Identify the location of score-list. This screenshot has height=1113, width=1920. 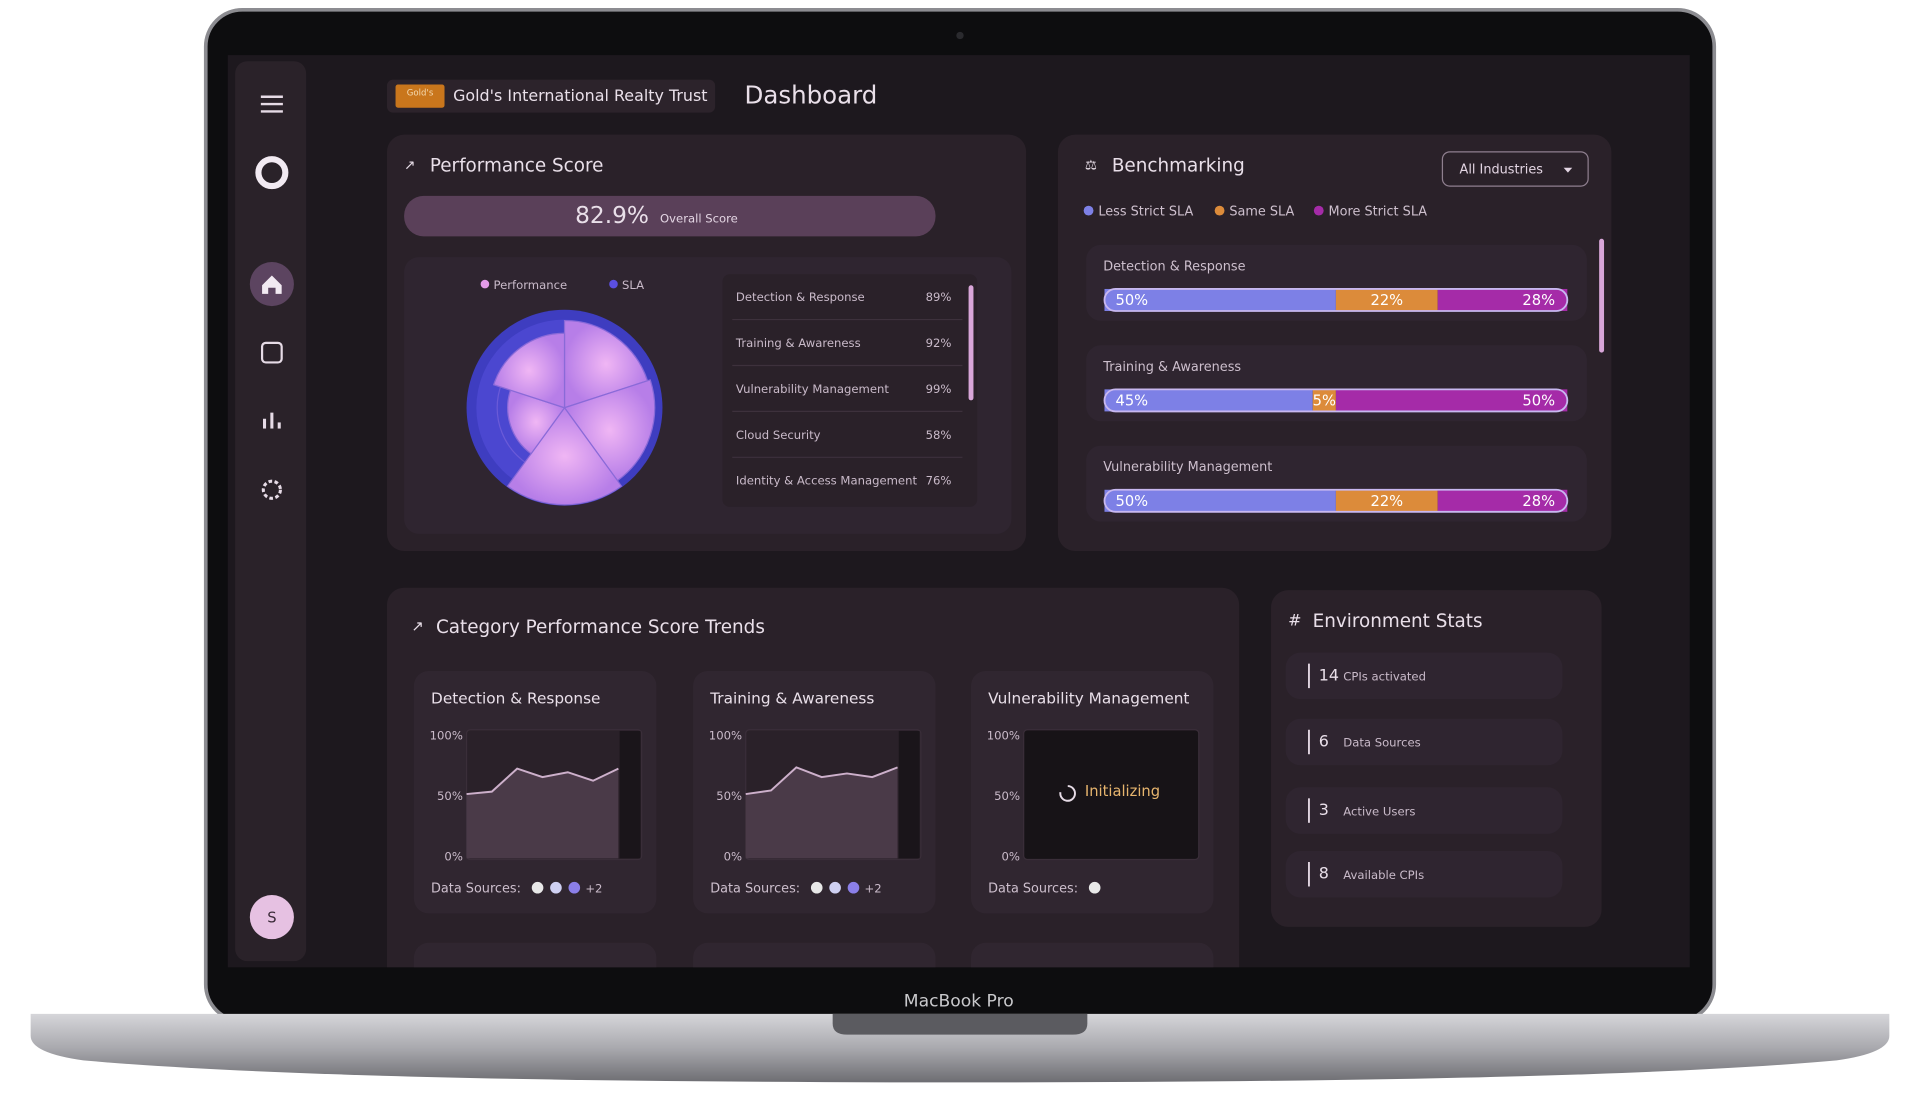
(850, 390).